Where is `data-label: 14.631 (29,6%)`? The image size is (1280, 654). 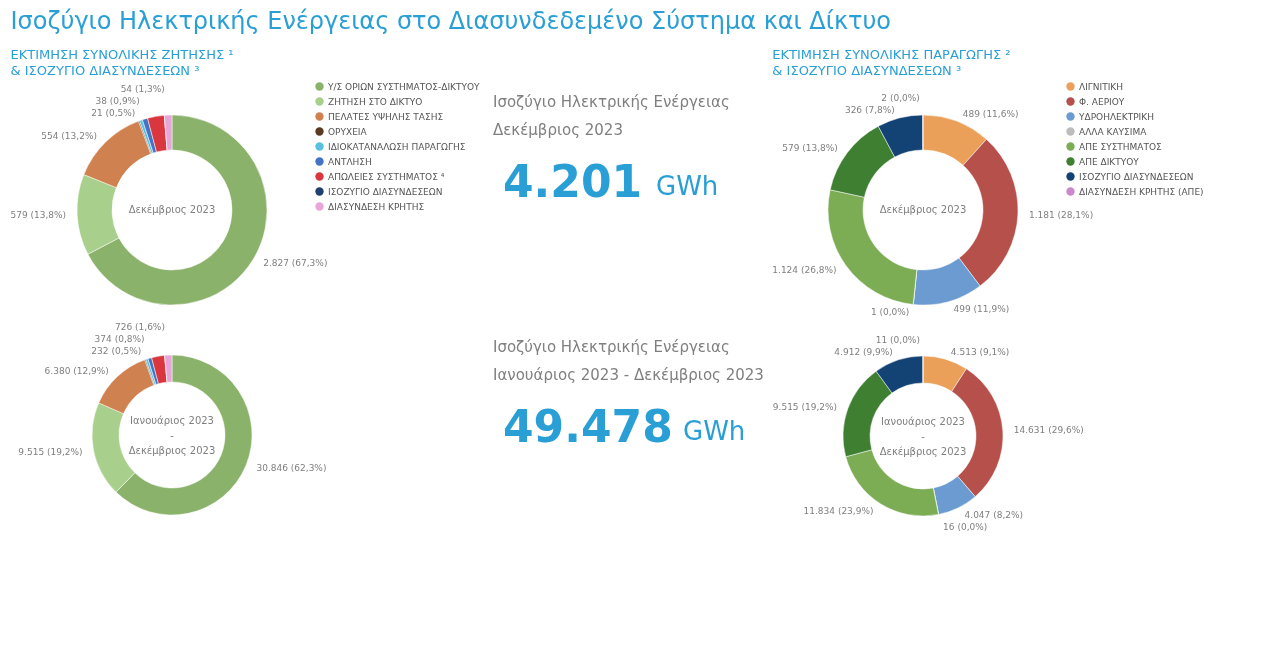
data-label: 14.631 (29,6%) is located at coordinates (1048, 429).